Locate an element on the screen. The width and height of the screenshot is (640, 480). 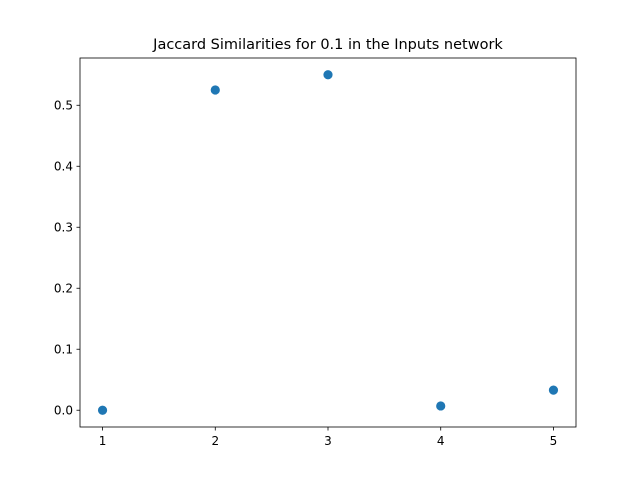
x-tick-label: 5 is located at coordinates (554, 441).